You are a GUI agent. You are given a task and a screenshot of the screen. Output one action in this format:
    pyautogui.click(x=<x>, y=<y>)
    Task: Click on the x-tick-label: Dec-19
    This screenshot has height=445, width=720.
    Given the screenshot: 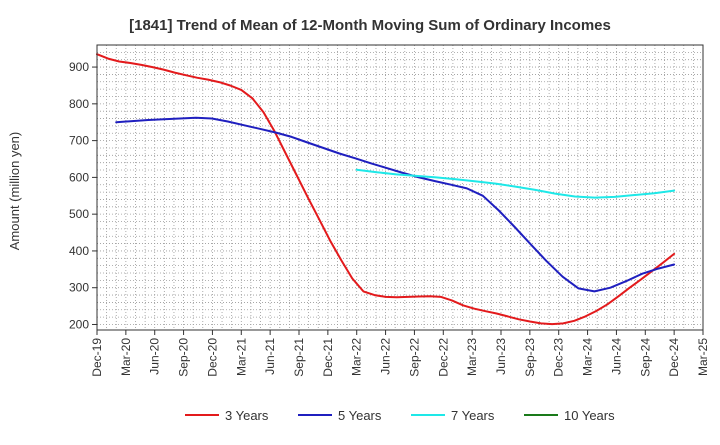 What is the action you would take?
    pyautogui.click(x=97, y=357)
    